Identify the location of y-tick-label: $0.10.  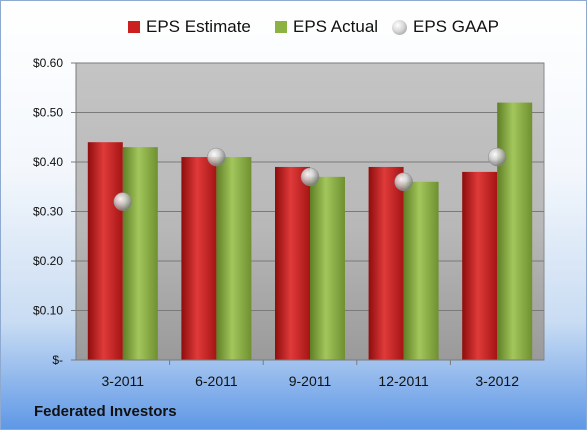
(48, 311).